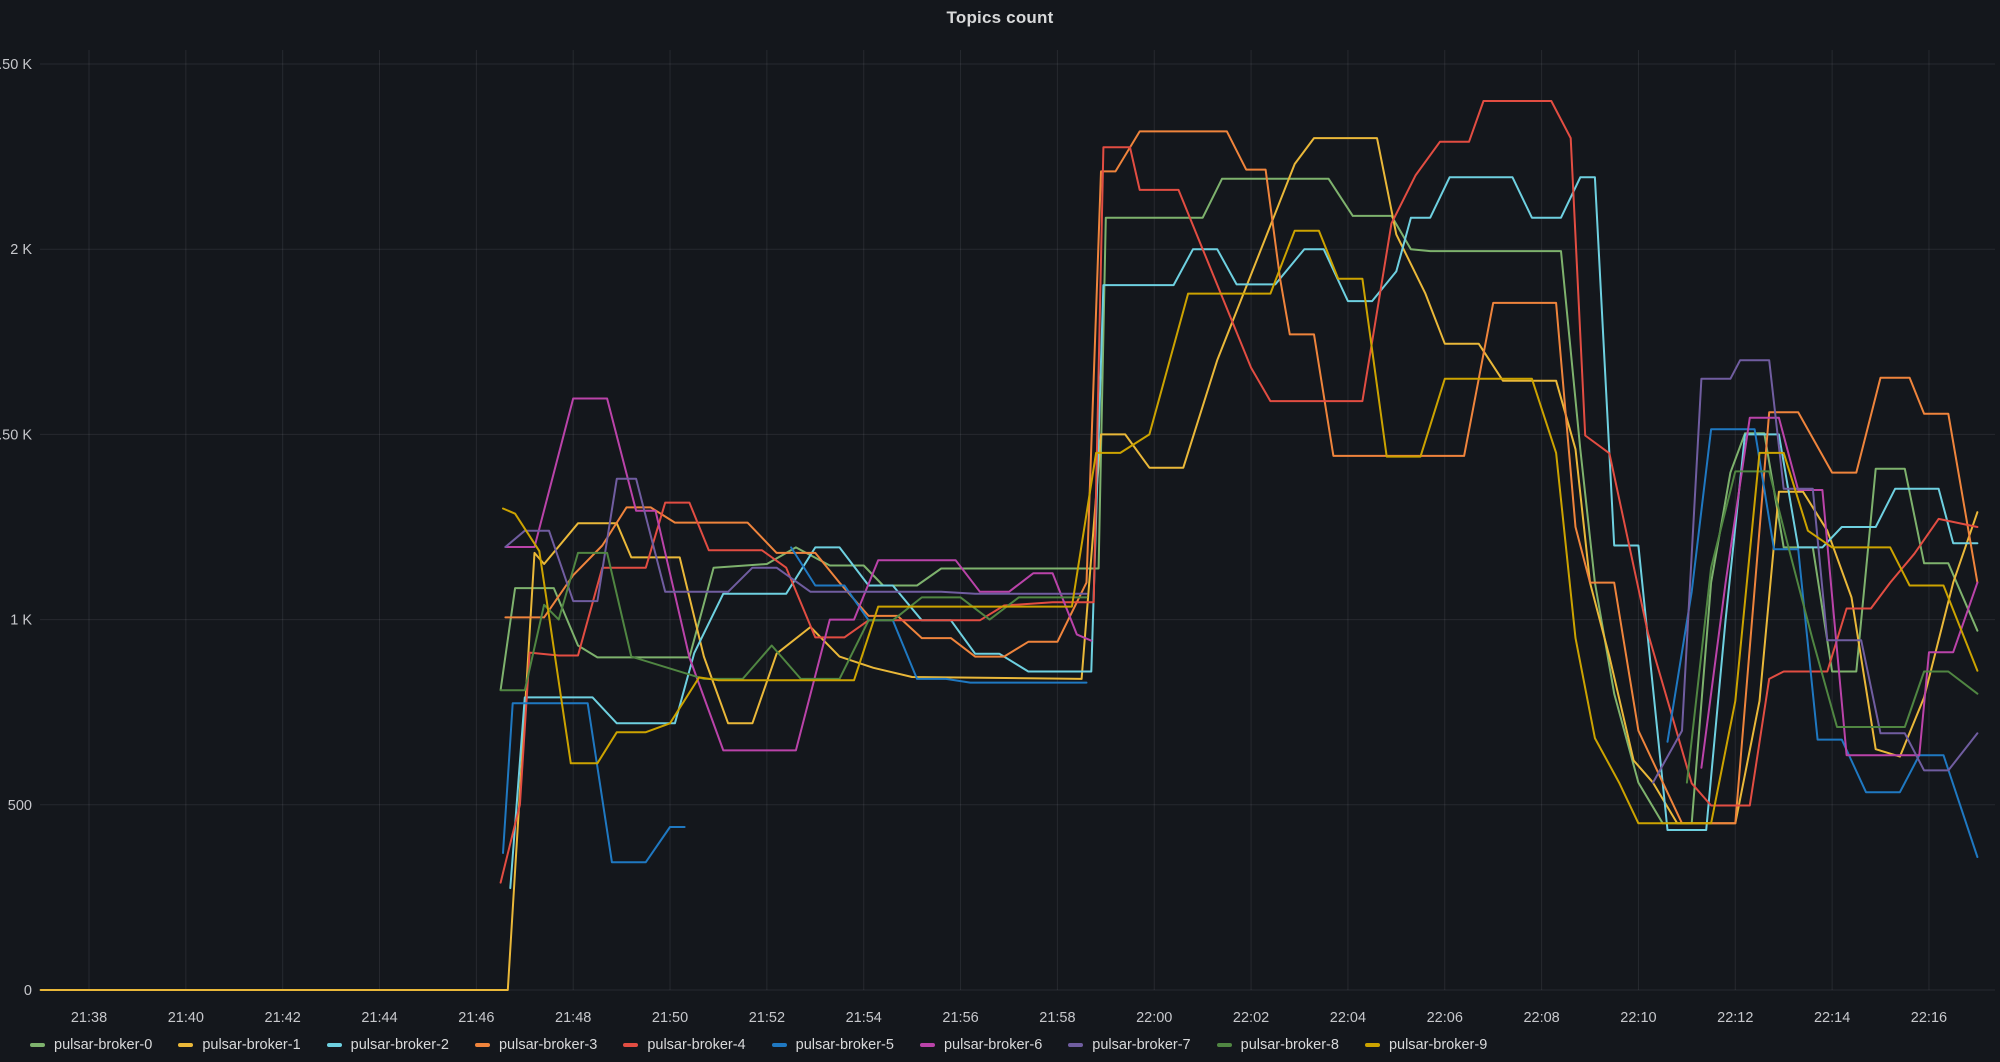 The height and width of the screenshot is (1062, 2000). What do you see at coordinates (1141, 1045) in the screenshot?
I see `legend-label: pulsar-broker-7` at bounding box center [1141, 1045].